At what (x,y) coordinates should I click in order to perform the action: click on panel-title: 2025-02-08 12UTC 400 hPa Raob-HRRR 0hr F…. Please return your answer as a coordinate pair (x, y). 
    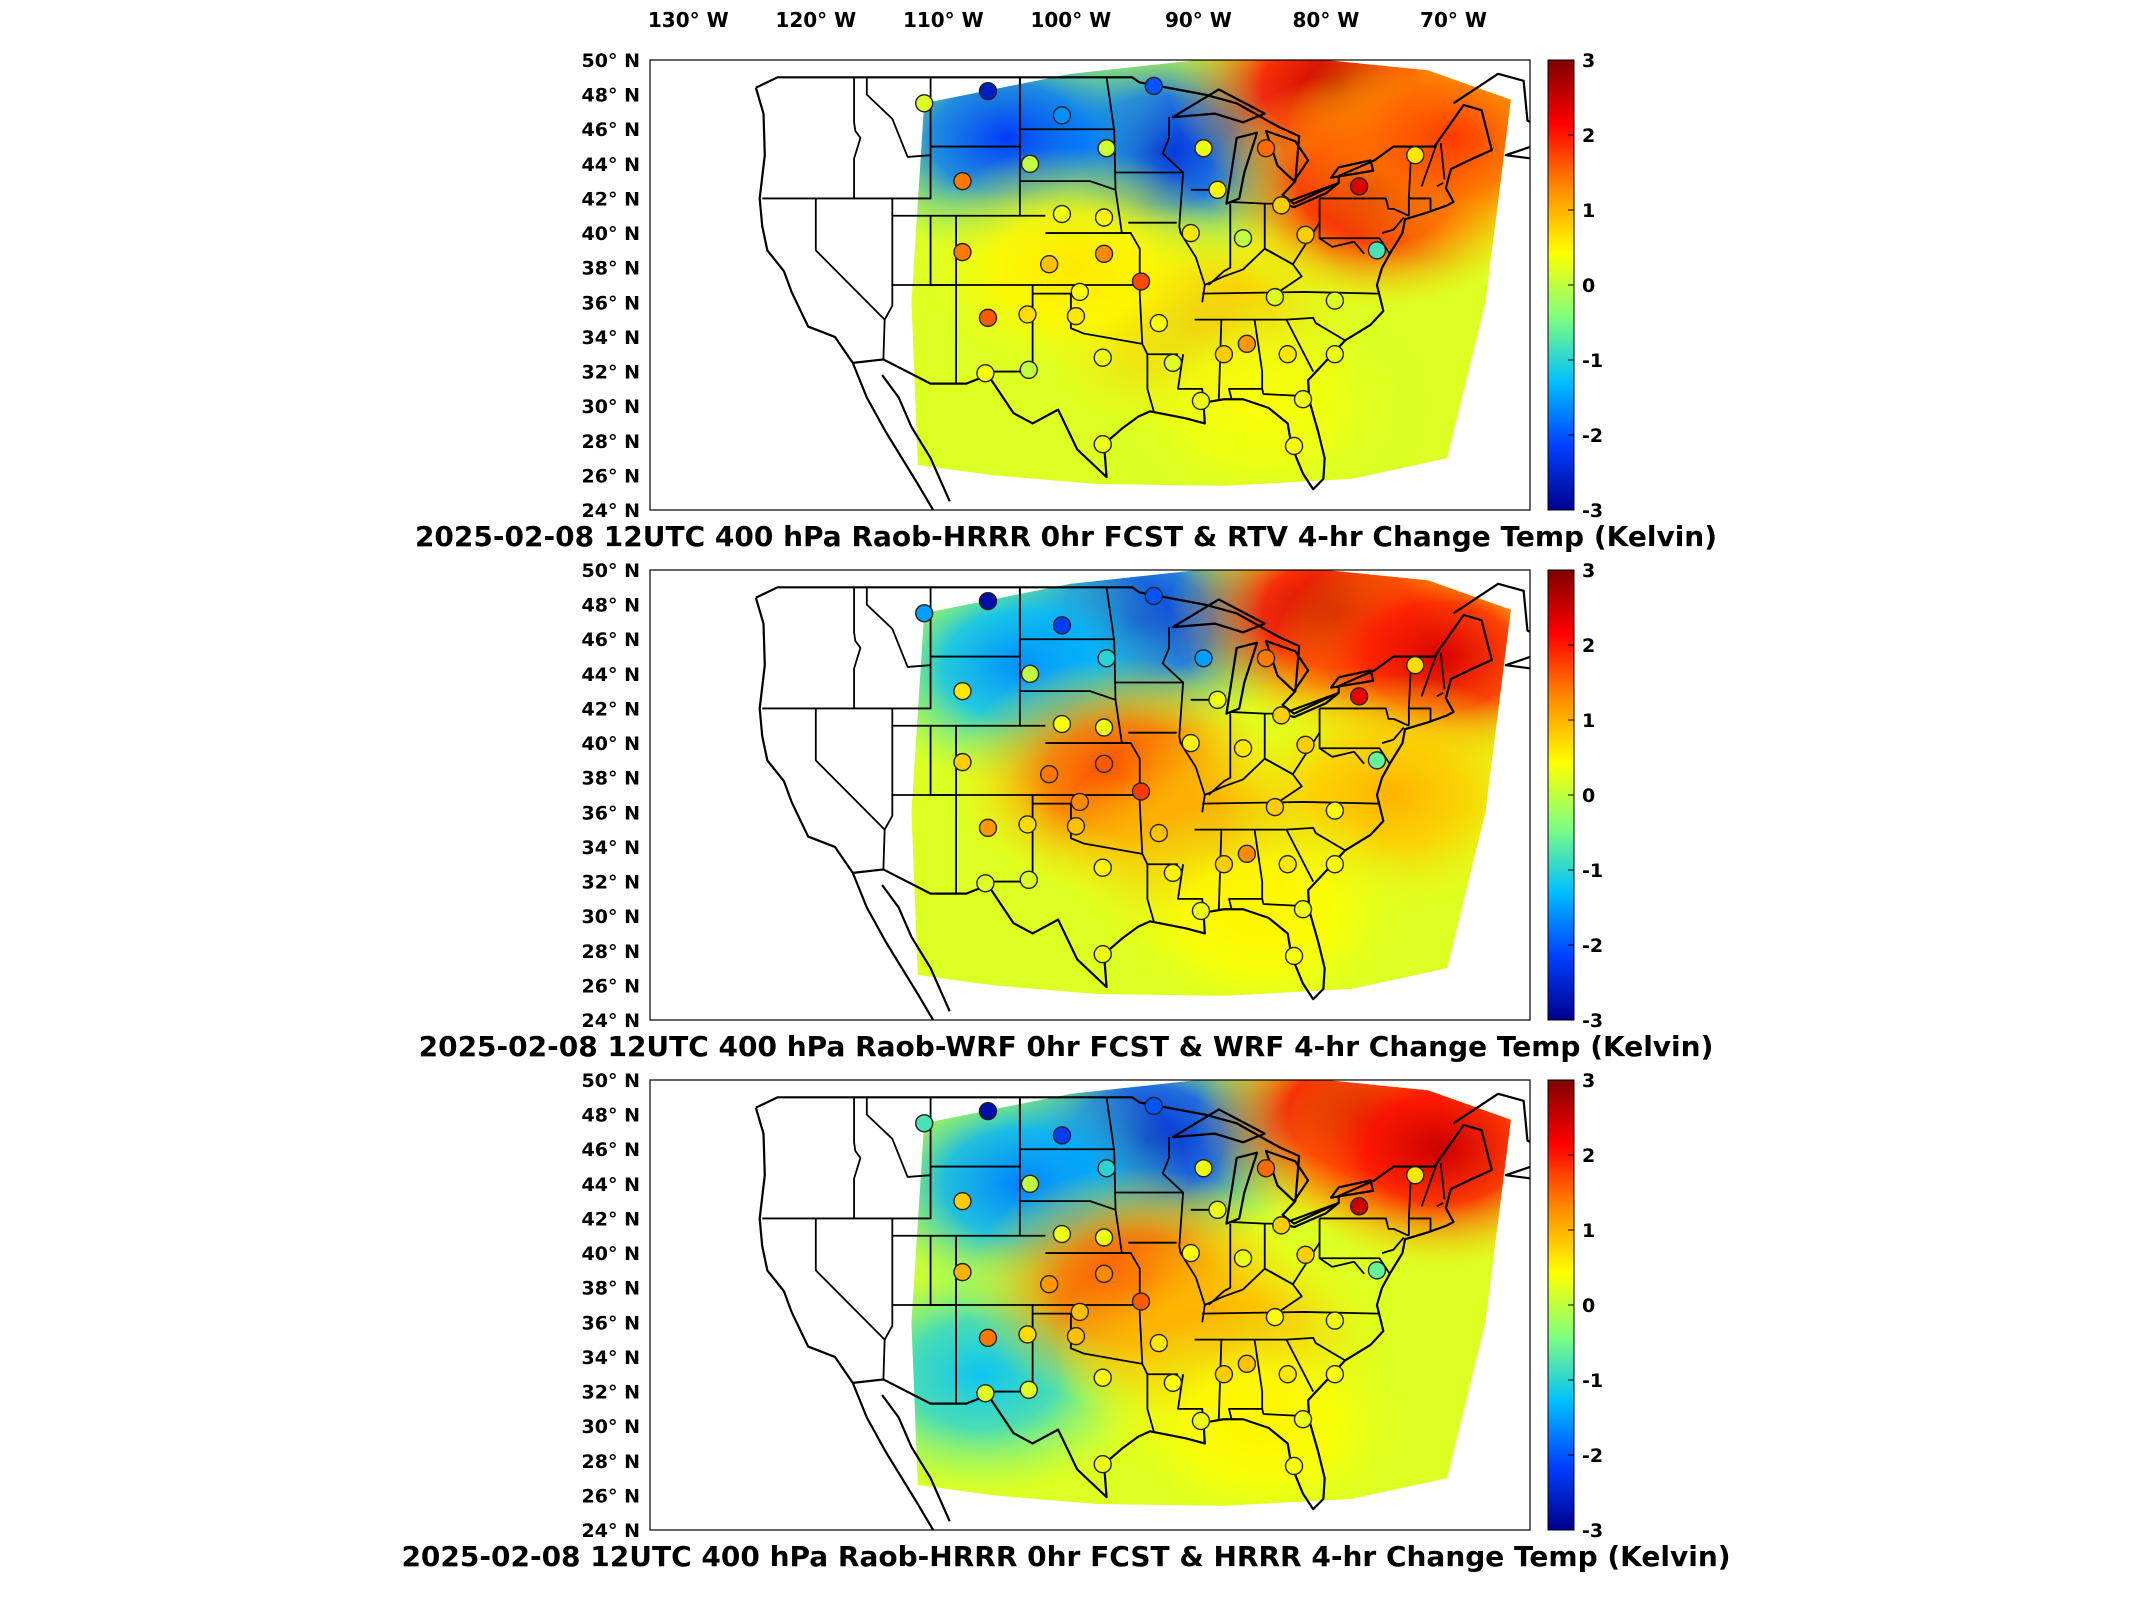
    Looking at the image, I should click on (1066, 536).